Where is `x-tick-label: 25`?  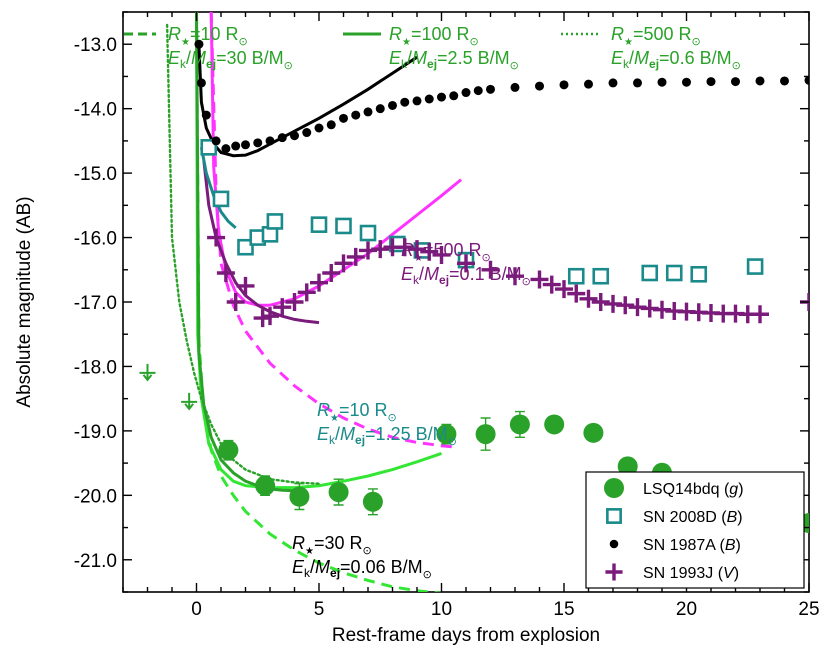 x-tick-label: 25 is located at coordinates (808, 609).